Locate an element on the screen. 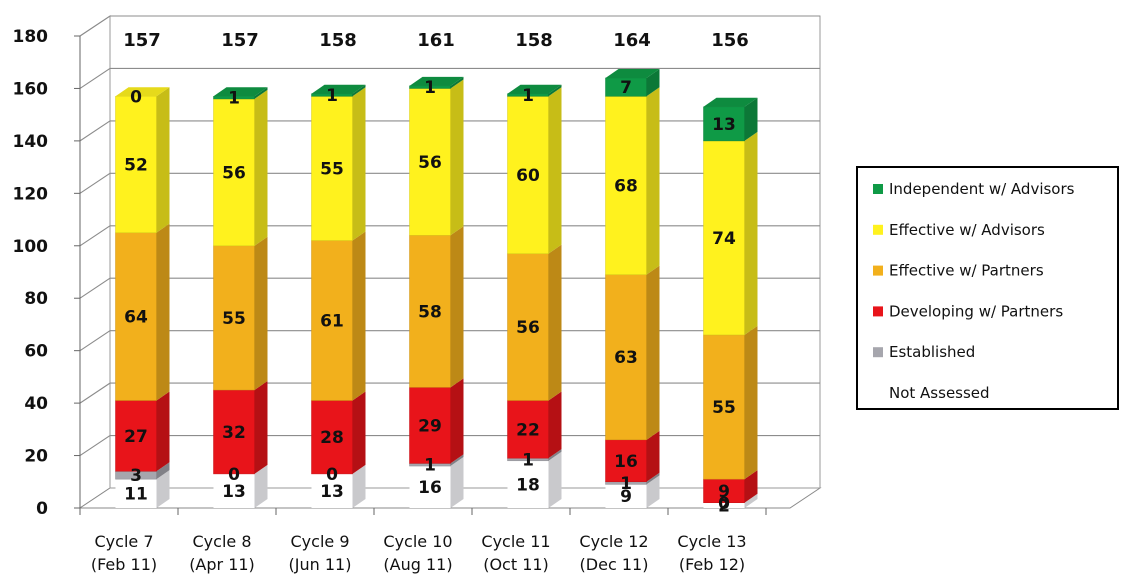 The width and height of the screenshot is (1124, 582). x-tick-label: (Jun 11) is located at coordinates (320, 564).